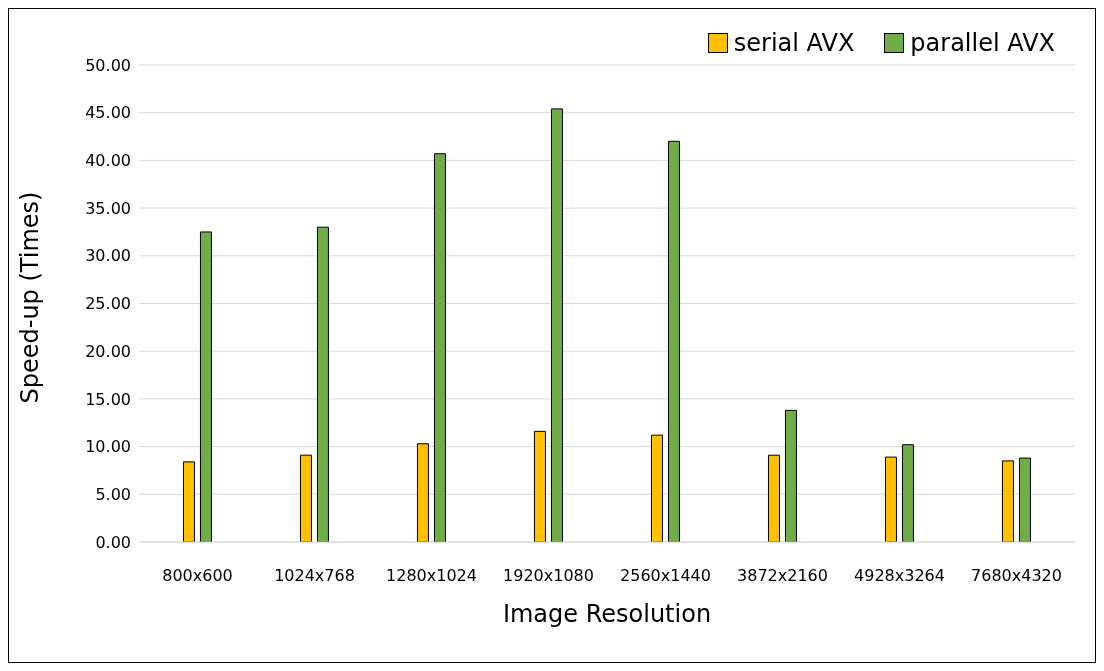 This screenshot has width=1104, height=671. What do you see at coordinates (108, 447) in the screenshot?
I see `y-tick-label: 10.00` at bounding box center [108, 447].